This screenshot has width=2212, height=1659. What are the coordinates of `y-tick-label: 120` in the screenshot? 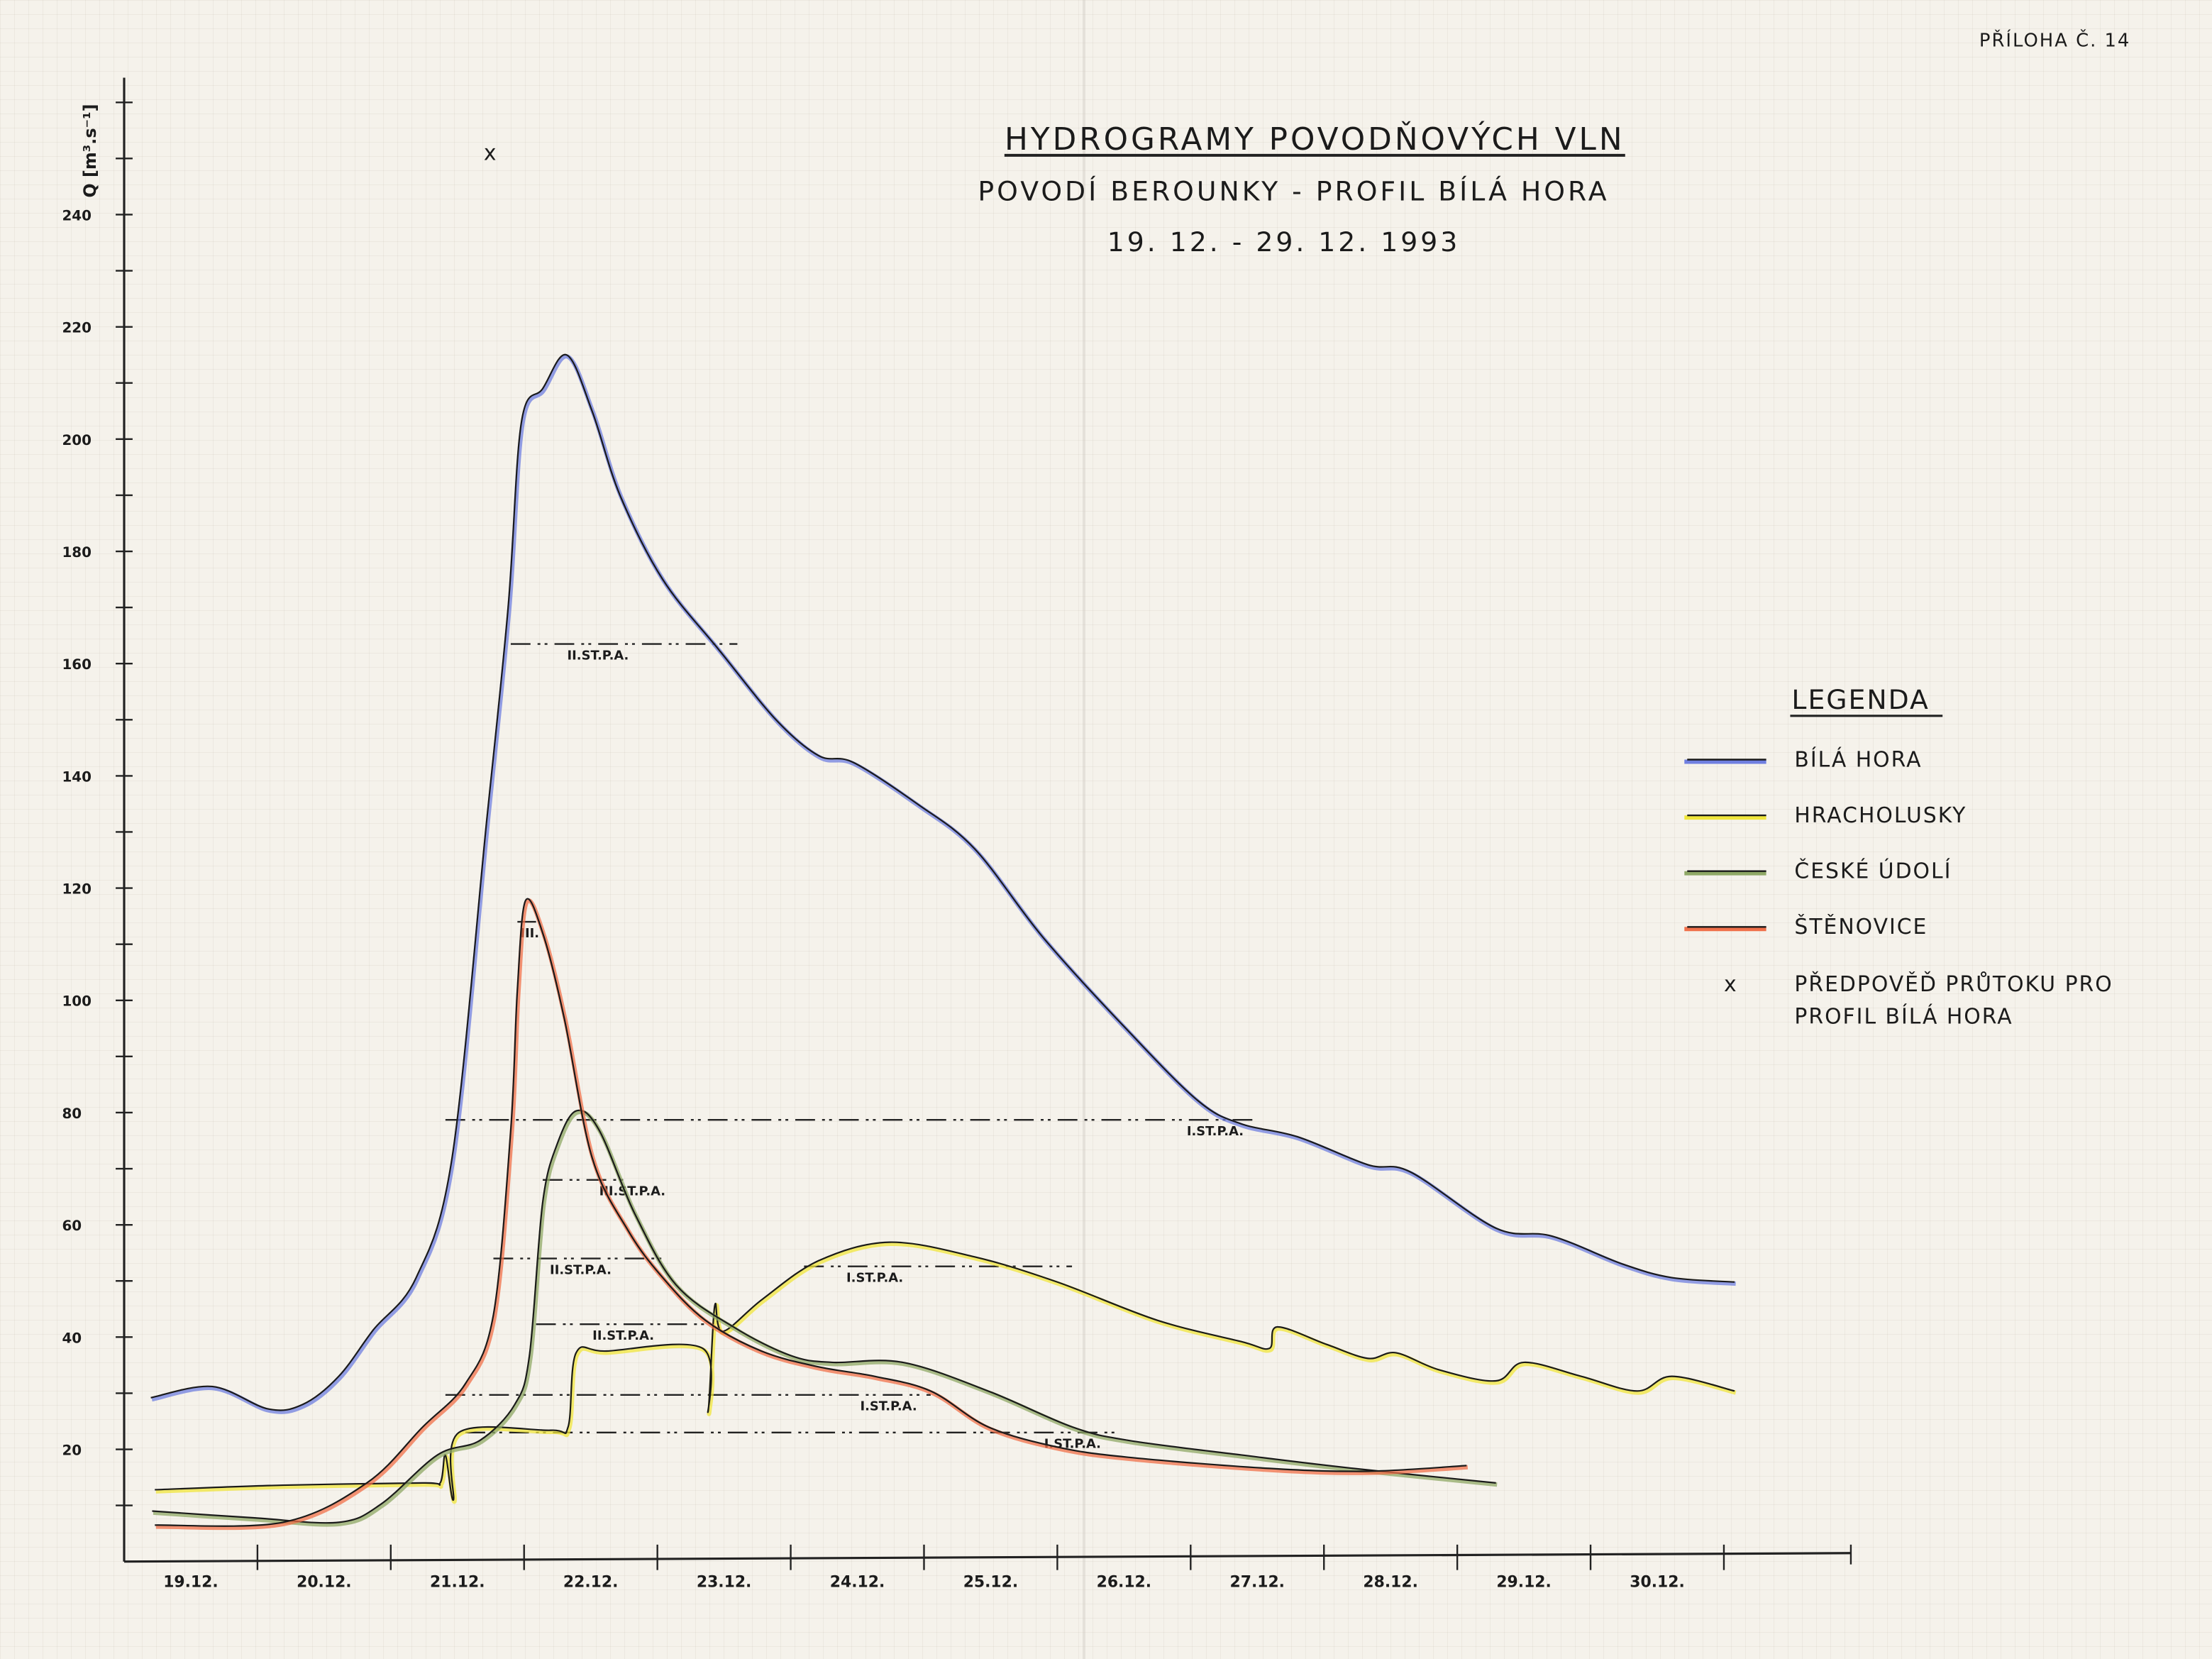 It's located at (76, 890).